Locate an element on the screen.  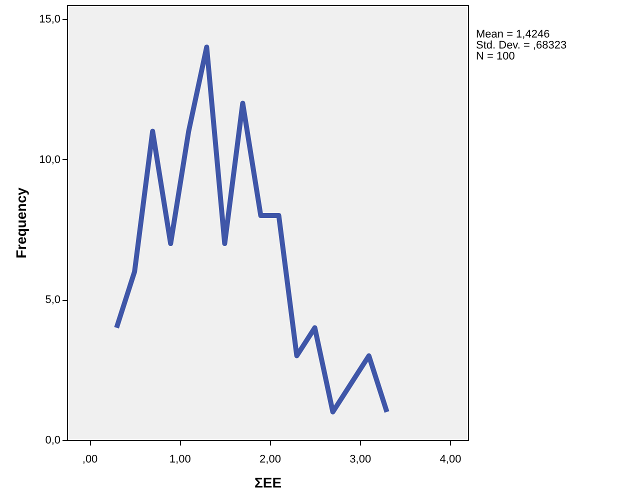
text: Std. Dev. = ,68323 is located at coordinates (521, 46).